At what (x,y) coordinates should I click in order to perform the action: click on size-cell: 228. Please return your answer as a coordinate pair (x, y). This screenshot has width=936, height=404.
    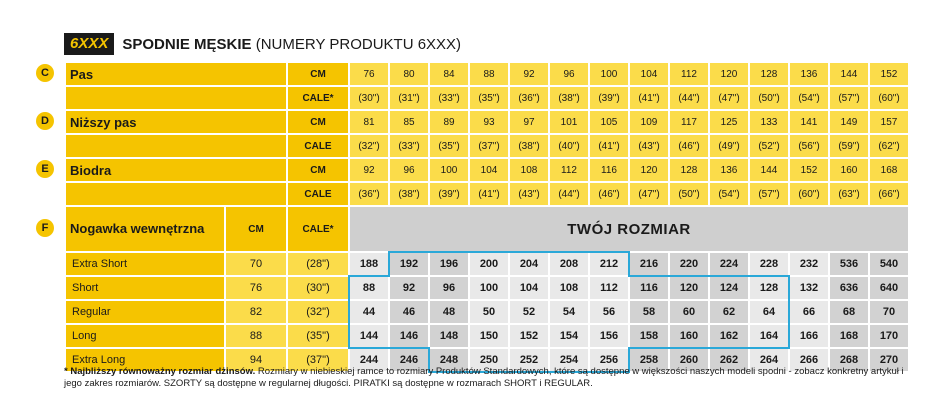
    Looking at the image, I should click on (769, 264).